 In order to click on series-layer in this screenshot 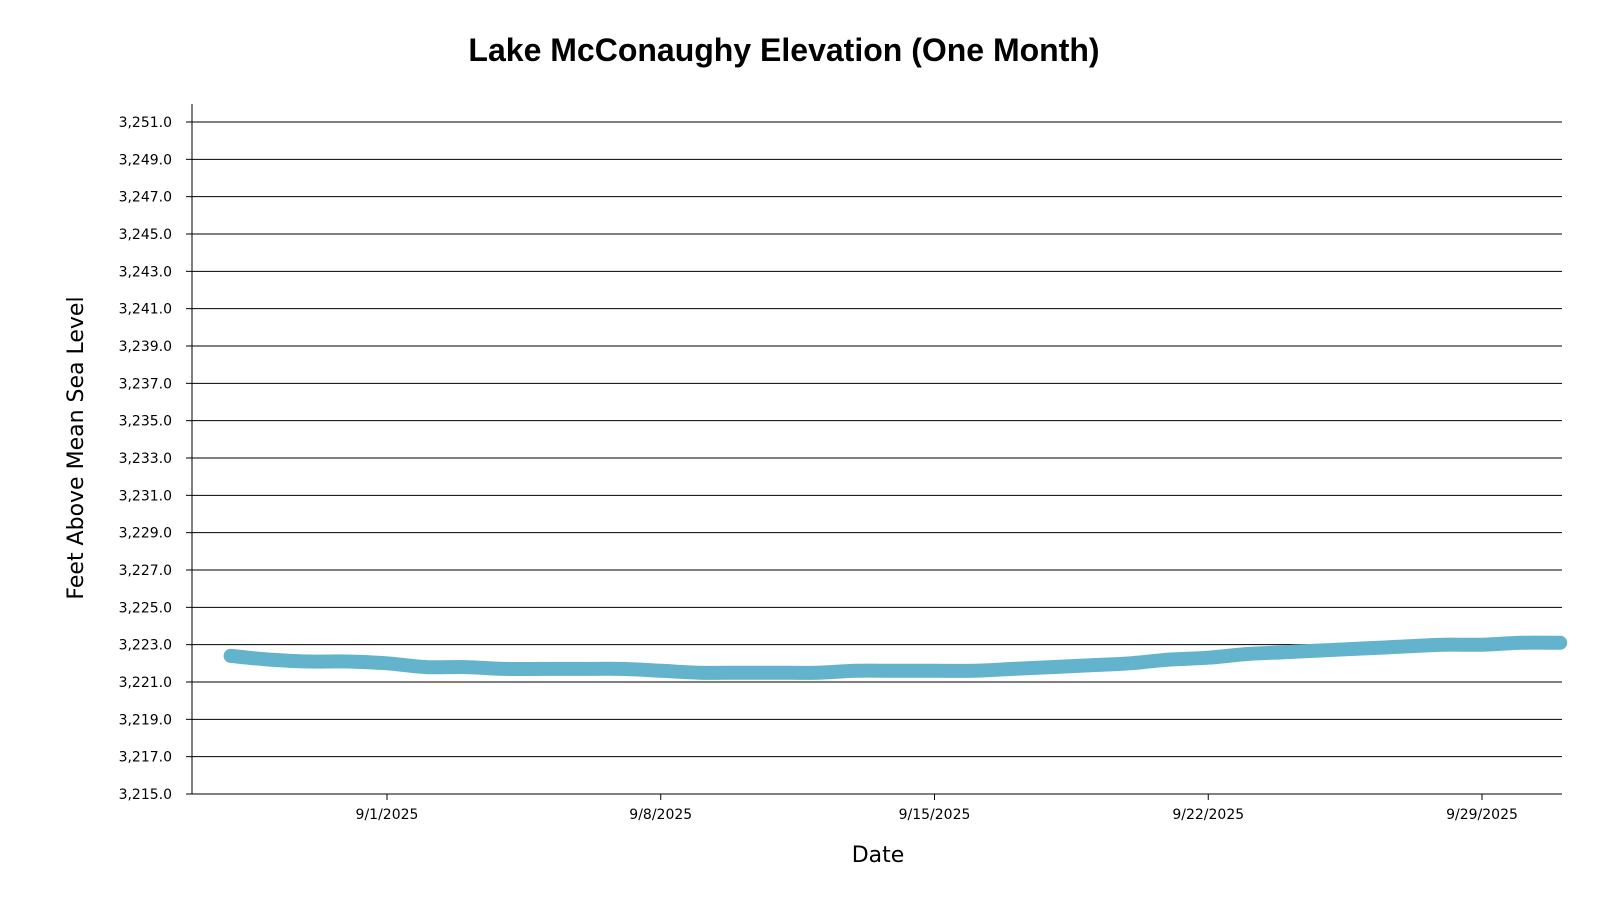, I will do `click(895, 657)`.